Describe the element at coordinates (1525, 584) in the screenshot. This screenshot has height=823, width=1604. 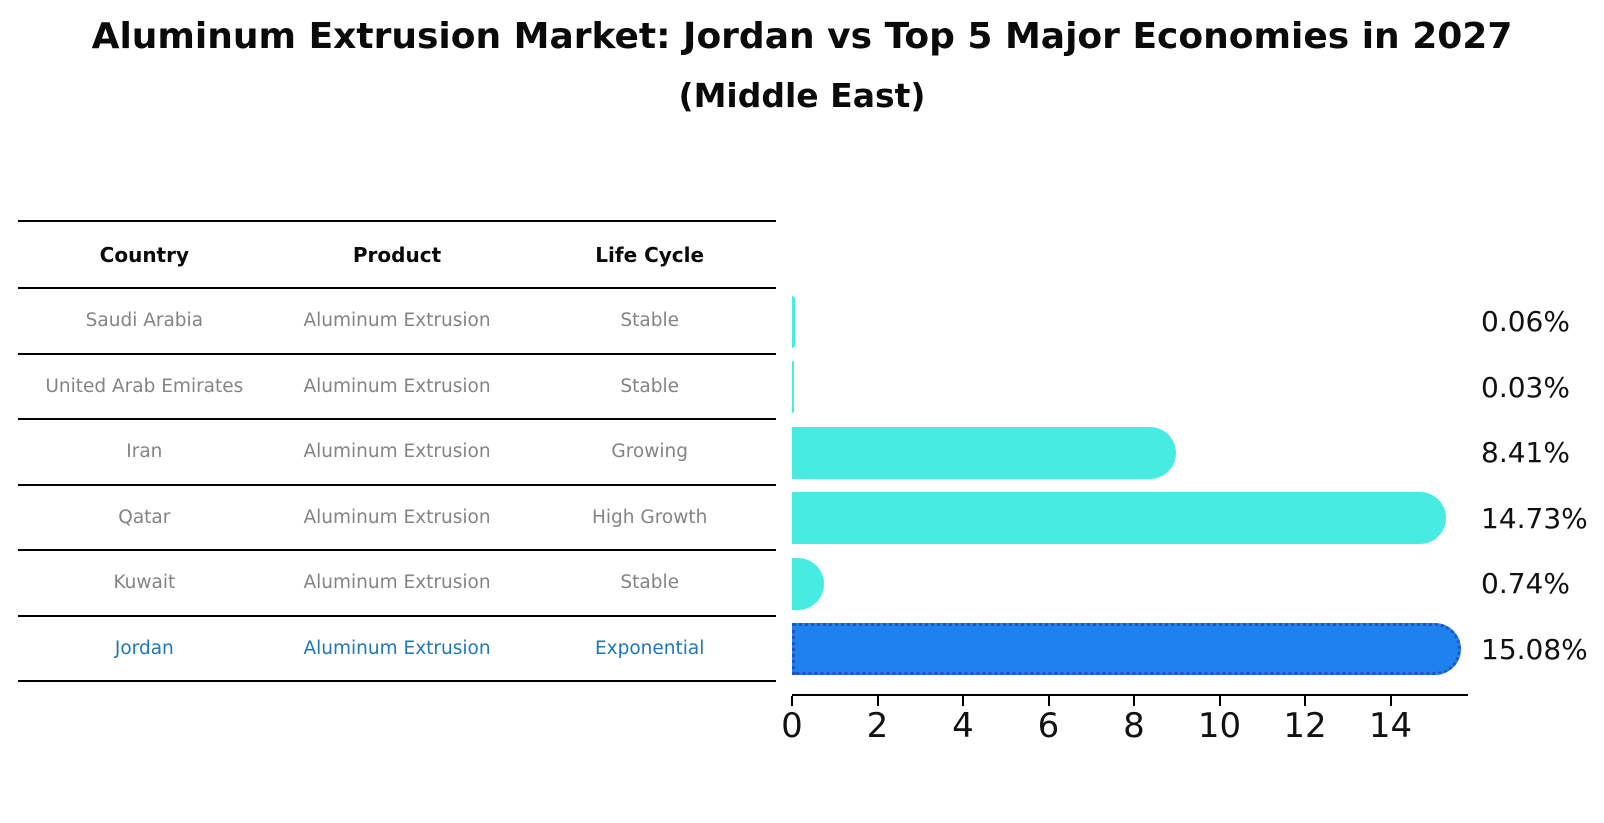
I see `bar-value-label: 0.74%` at that location.